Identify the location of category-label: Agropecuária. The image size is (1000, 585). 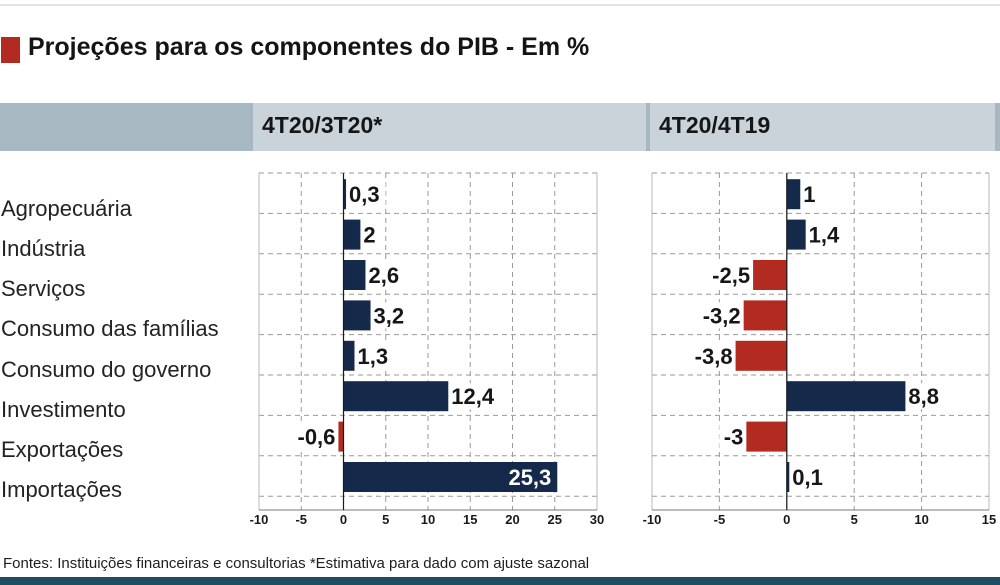
(66, 208).